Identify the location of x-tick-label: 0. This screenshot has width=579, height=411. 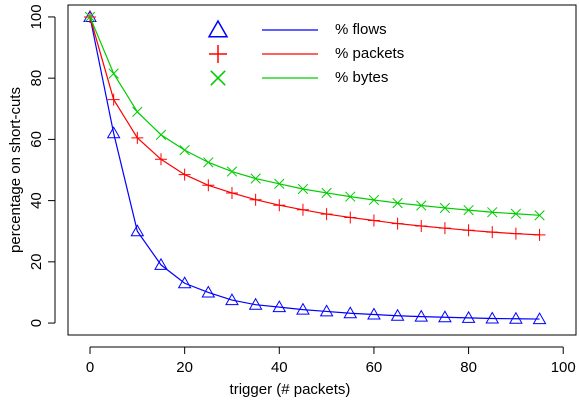
(90, 367).